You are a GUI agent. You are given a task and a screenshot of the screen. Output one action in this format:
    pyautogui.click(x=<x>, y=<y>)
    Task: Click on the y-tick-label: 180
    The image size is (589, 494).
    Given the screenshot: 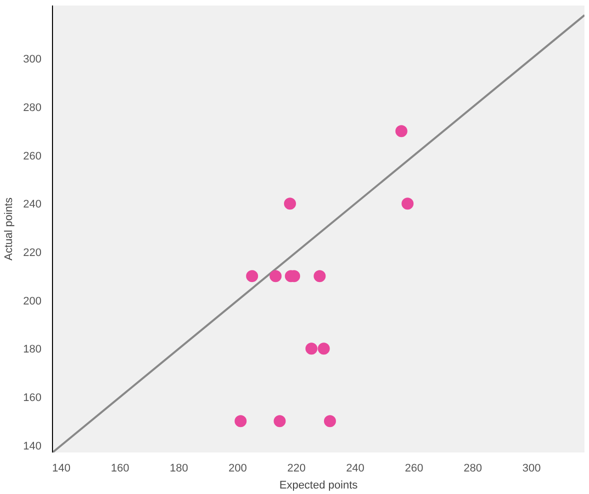 What is the action you would take?
    pyautogui.click(x=32, y=350)
    